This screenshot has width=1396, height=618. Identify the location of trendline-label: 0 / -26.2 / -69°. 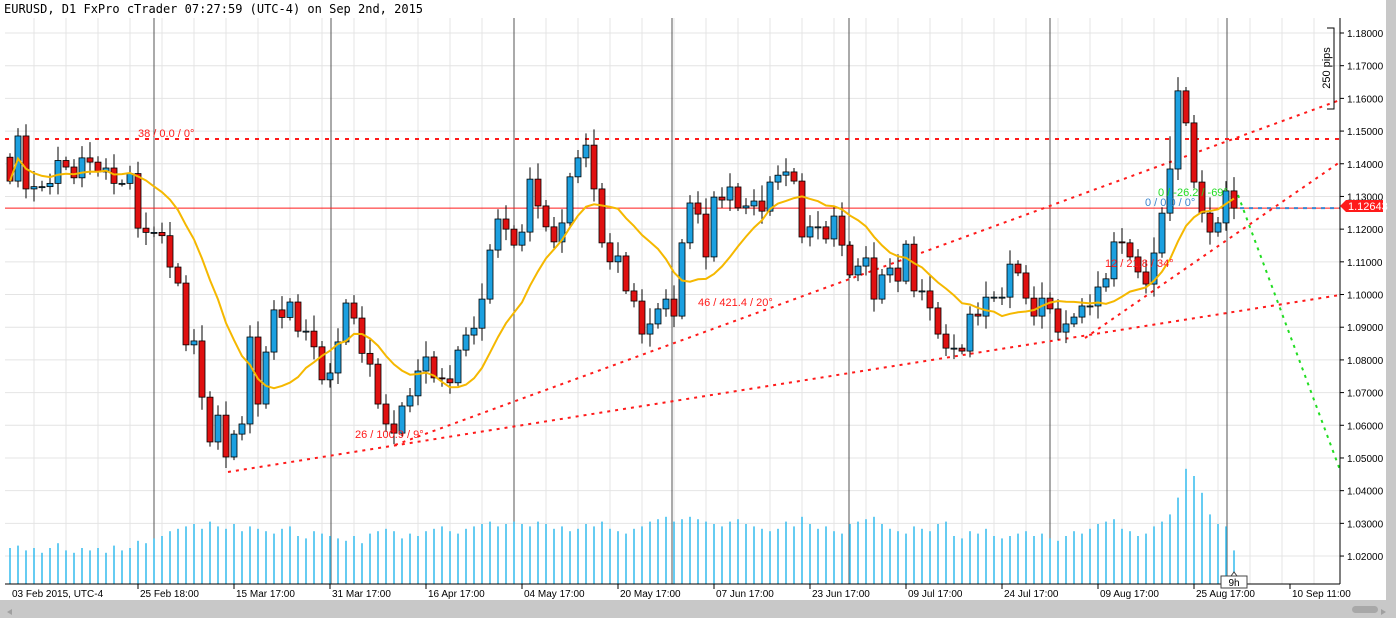
(1193, 193).